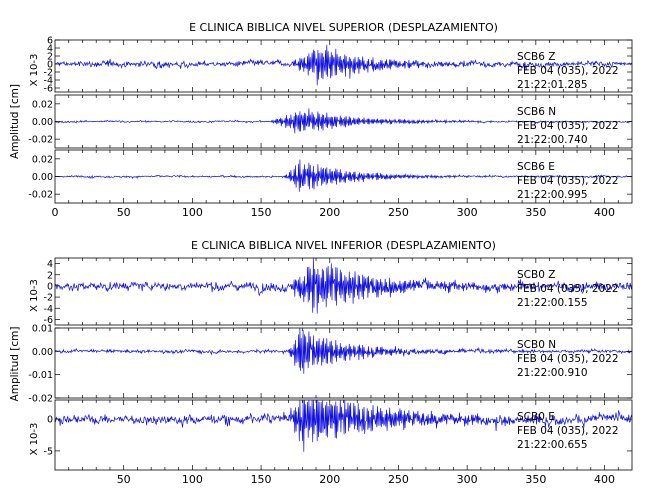 The width and height of the screenshot is (650, 500). What do you see at coordinates (42, 329) in the screenshot?
I see `y-tick-label: 0.01` at bounding box center [42, 329].